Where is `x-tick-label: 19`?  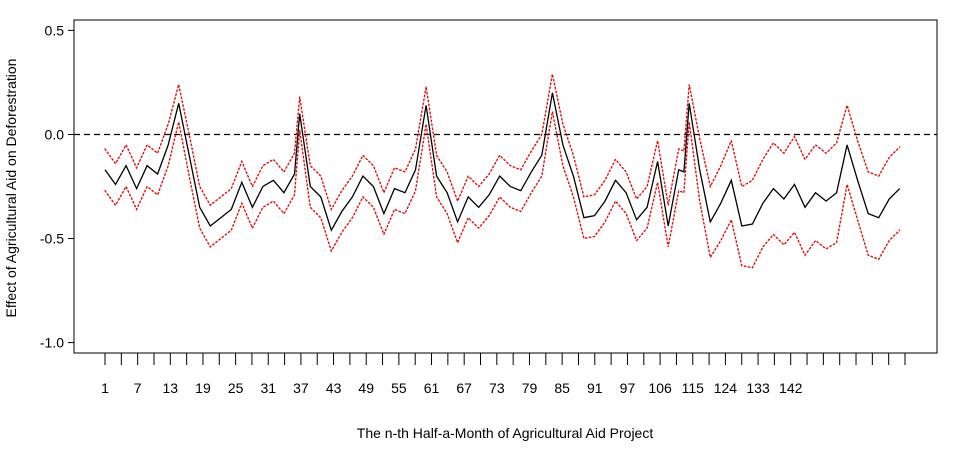
x-tick-label: 19 is located at coordinates (203, 388).